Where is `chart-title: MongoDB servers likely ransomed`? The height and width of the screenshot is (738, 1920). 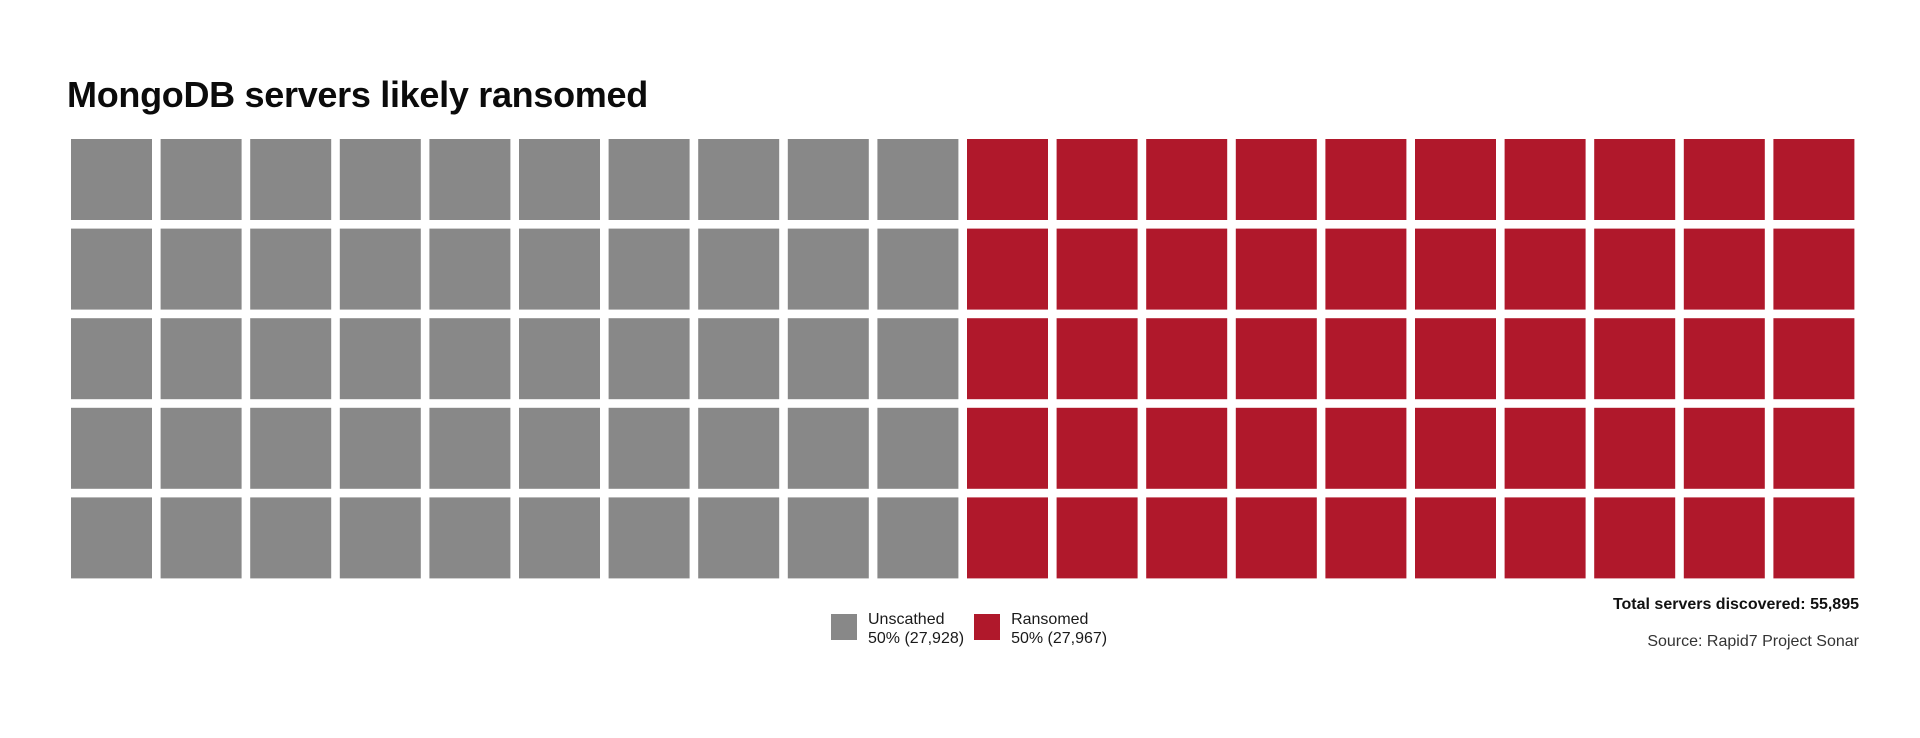
chart-title: MongoDB servers likely ransomed is located at coordinates (357, 94).